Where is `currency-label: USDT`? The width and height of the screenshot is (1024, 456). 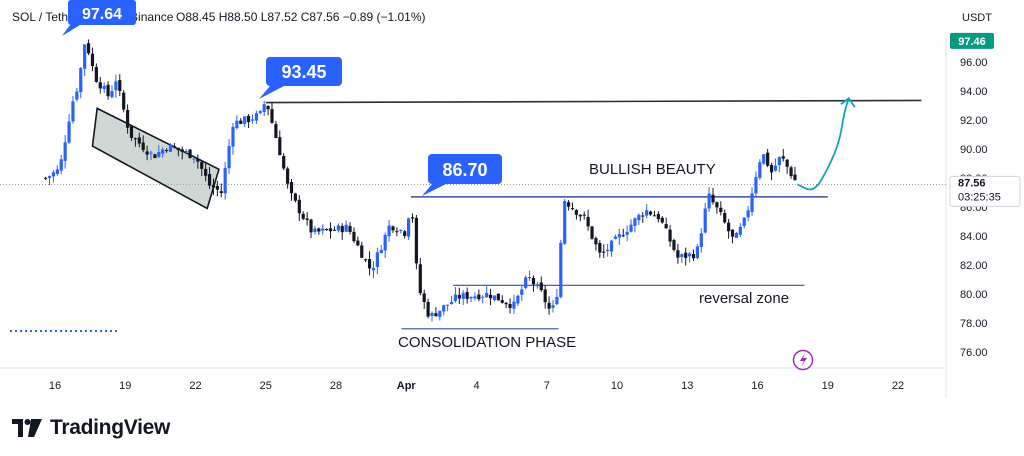 currency-label: USDT is located at coordinates (977, 18).